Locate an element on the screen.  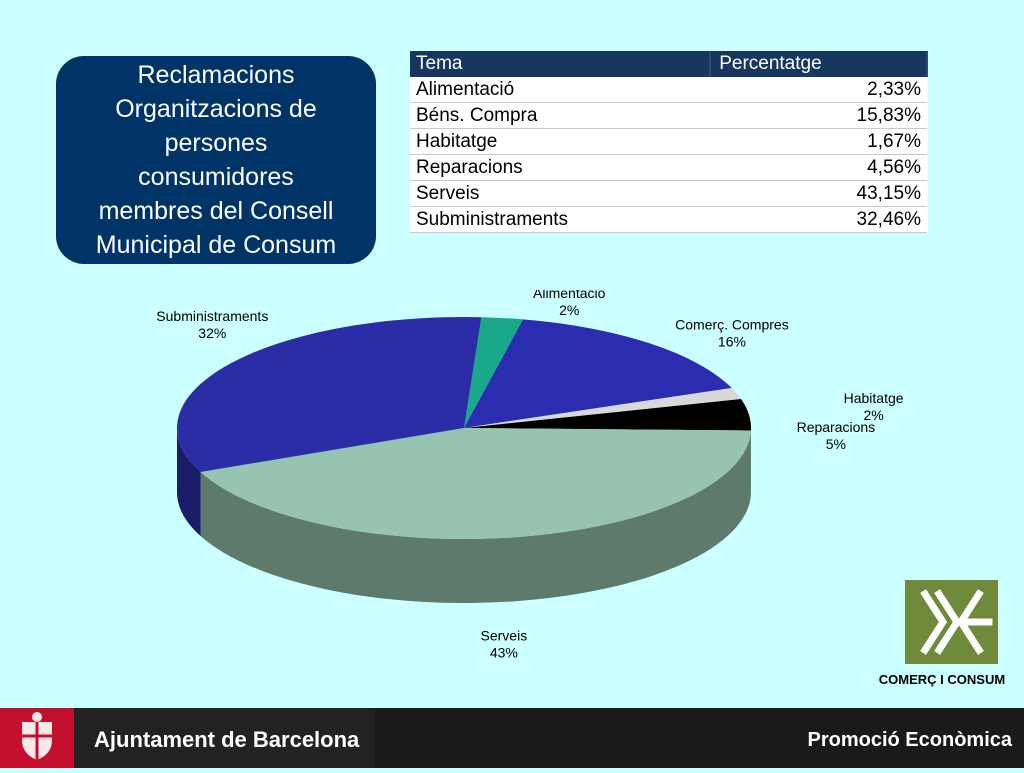
cell-pct: 2,33% is located at coordinates (818, 90).